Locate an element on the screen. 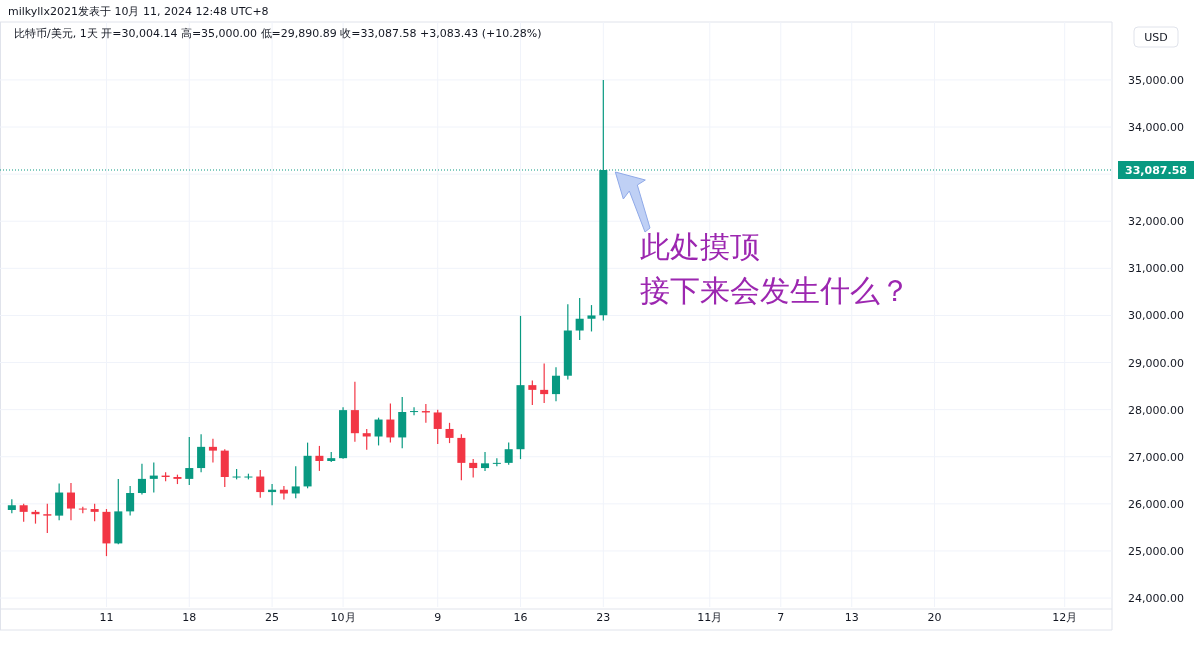 The image size is (1200, 656). x-tick-label: 20 is located at coordinates (934, 617).